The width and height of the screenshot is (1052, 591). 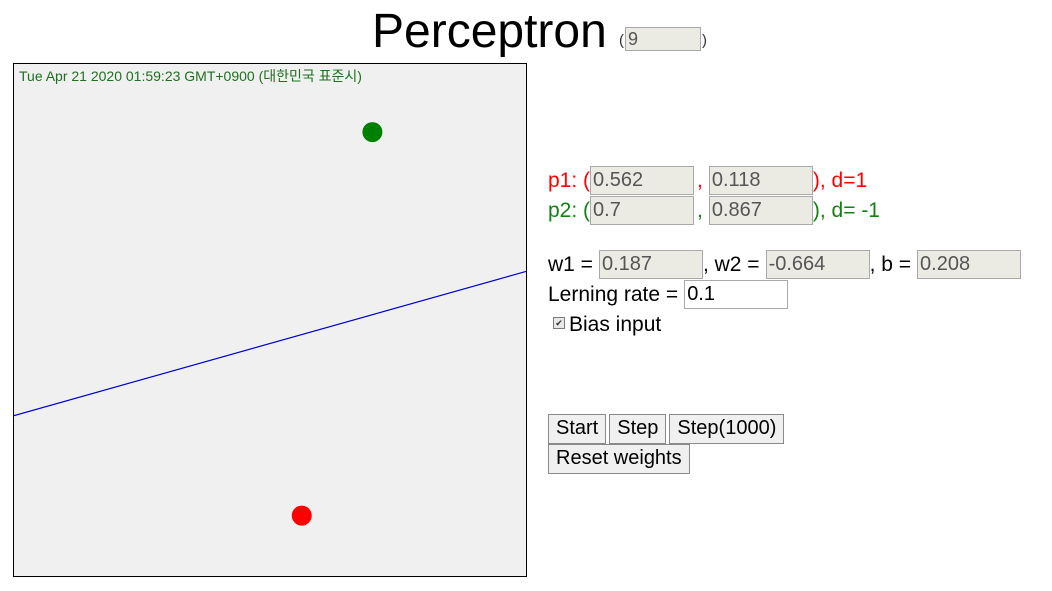 I want to click on bias-weight-label: , b =, so click(x=890, y=264).